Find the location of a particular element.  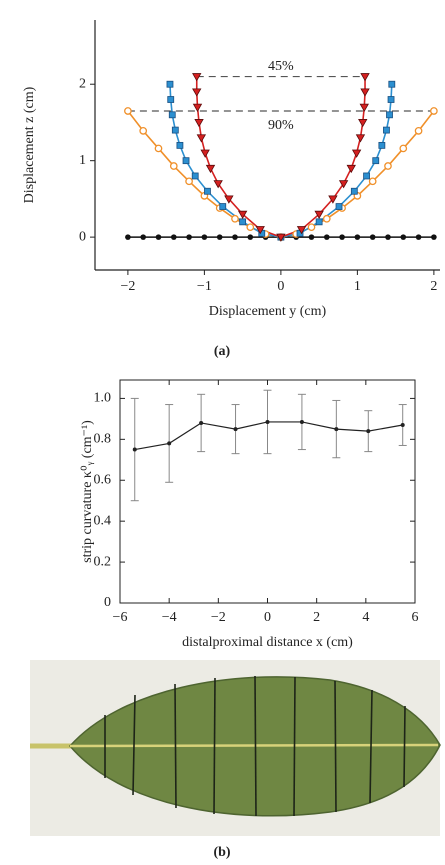

x-axis-label: distalproximal distance x (cm) is located at coordinates (267, 642).